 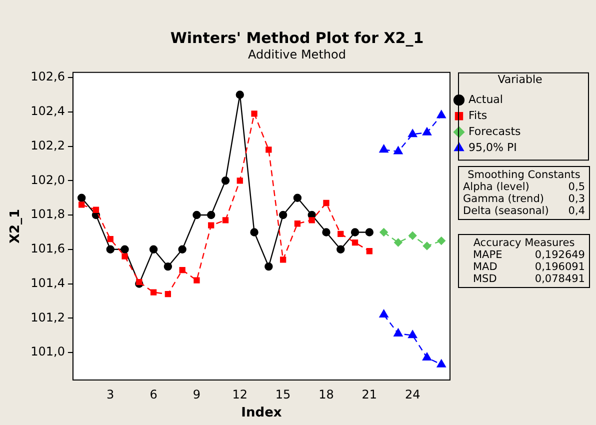 I want to click on y-tick-label: 102,0, so click(x=47, y=179).